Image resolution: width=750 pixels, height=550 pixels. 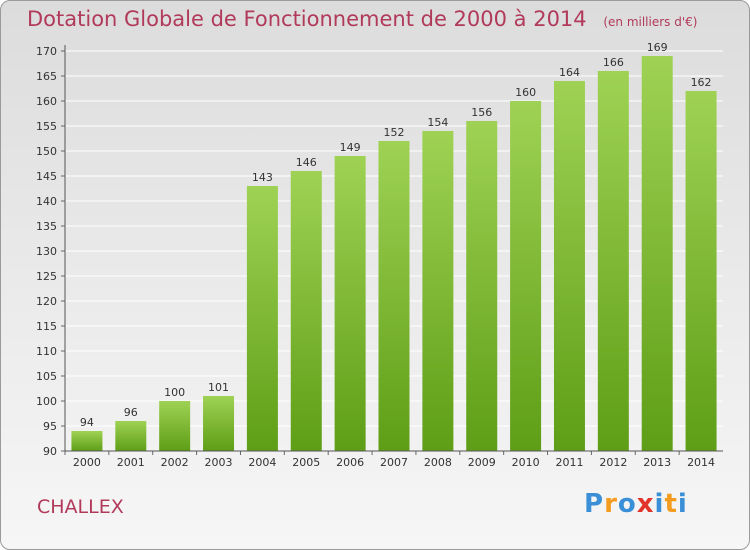 I want to click on bar-2003, so click(x=219, y=423).